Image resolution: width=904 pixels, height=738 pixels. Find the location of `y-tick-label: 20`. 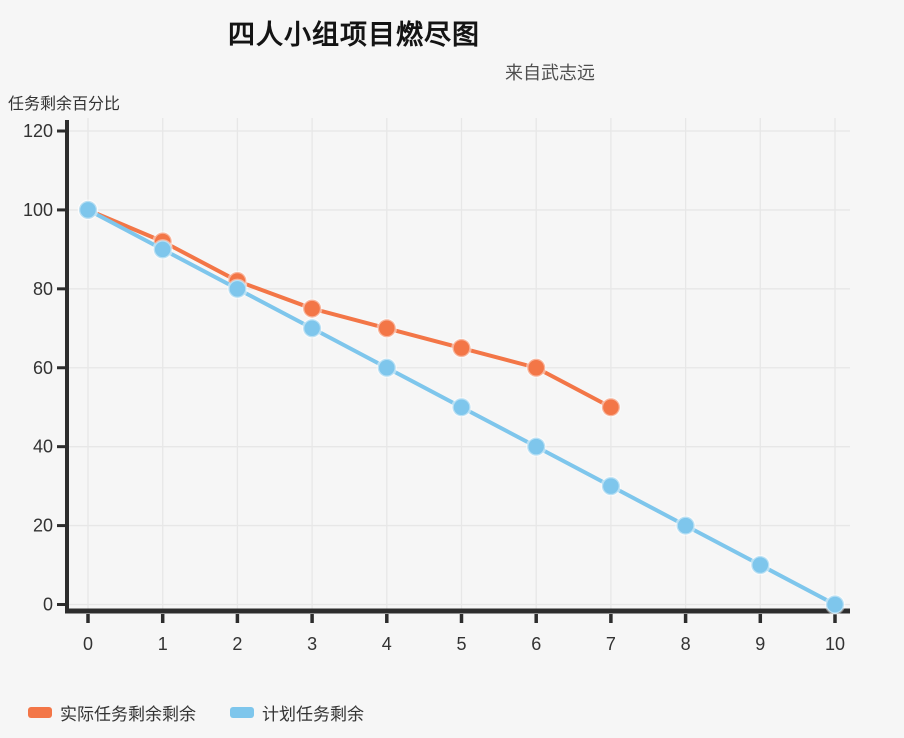

y-tick-label: 20 is located at coordinates (43, 526).